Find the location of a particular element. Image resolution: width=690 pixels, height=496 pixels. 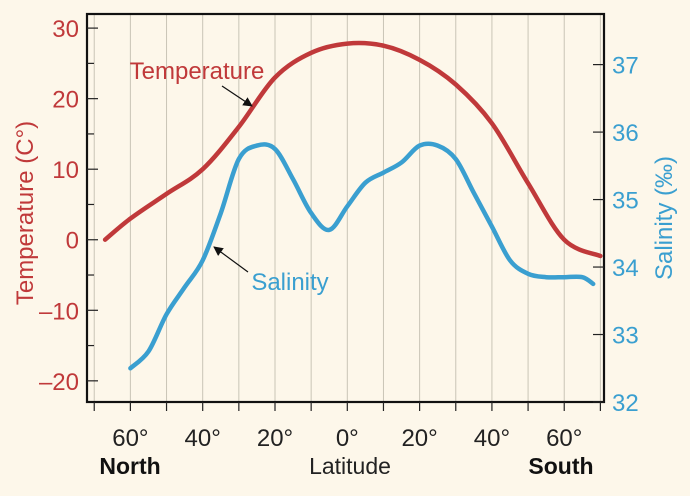

region-label-south: South is located at coordinates (560, 466).